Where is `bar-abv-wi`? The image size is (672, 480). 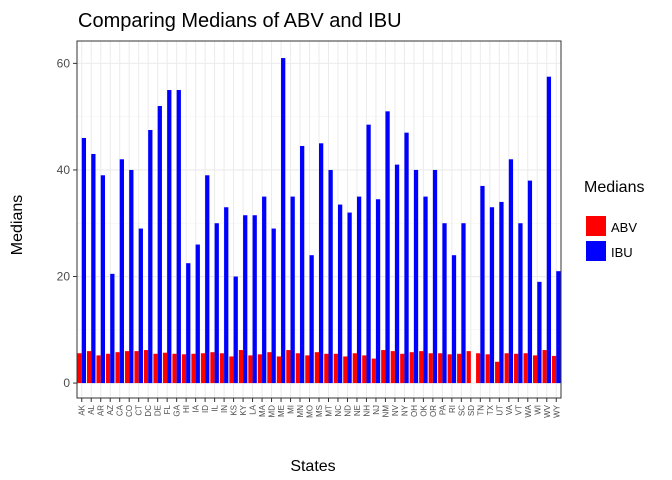
bar-abv-wi is located at coordinates (535, 369).